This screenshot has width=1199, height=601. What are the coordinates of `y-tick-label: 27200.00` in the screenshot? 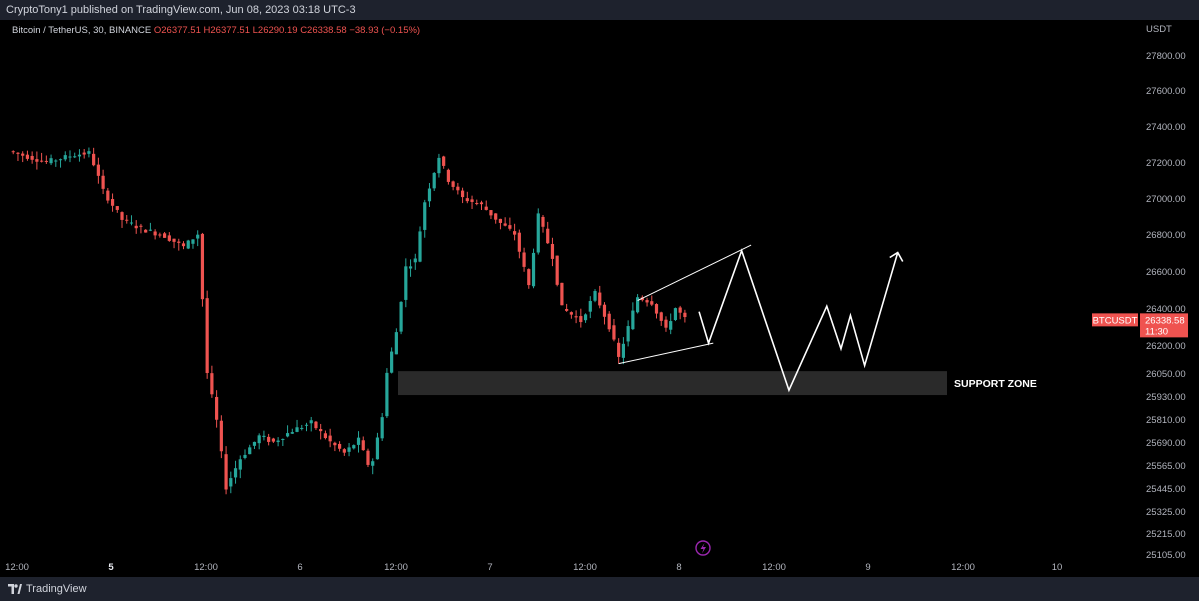 It's located at (1166, 163).